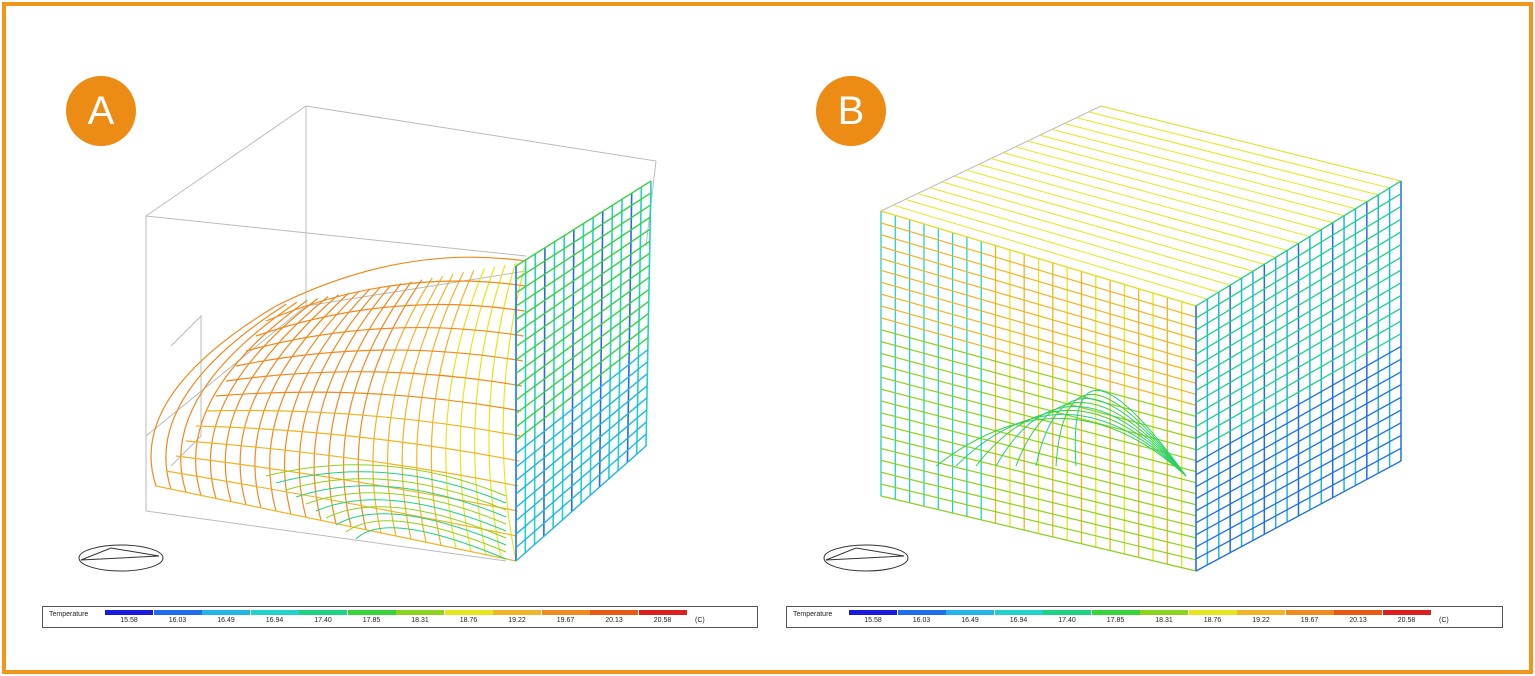  Describe the element at coordinates (226, 620) in the screenshot. I see `legend-tick-label: 16.49` at that location.